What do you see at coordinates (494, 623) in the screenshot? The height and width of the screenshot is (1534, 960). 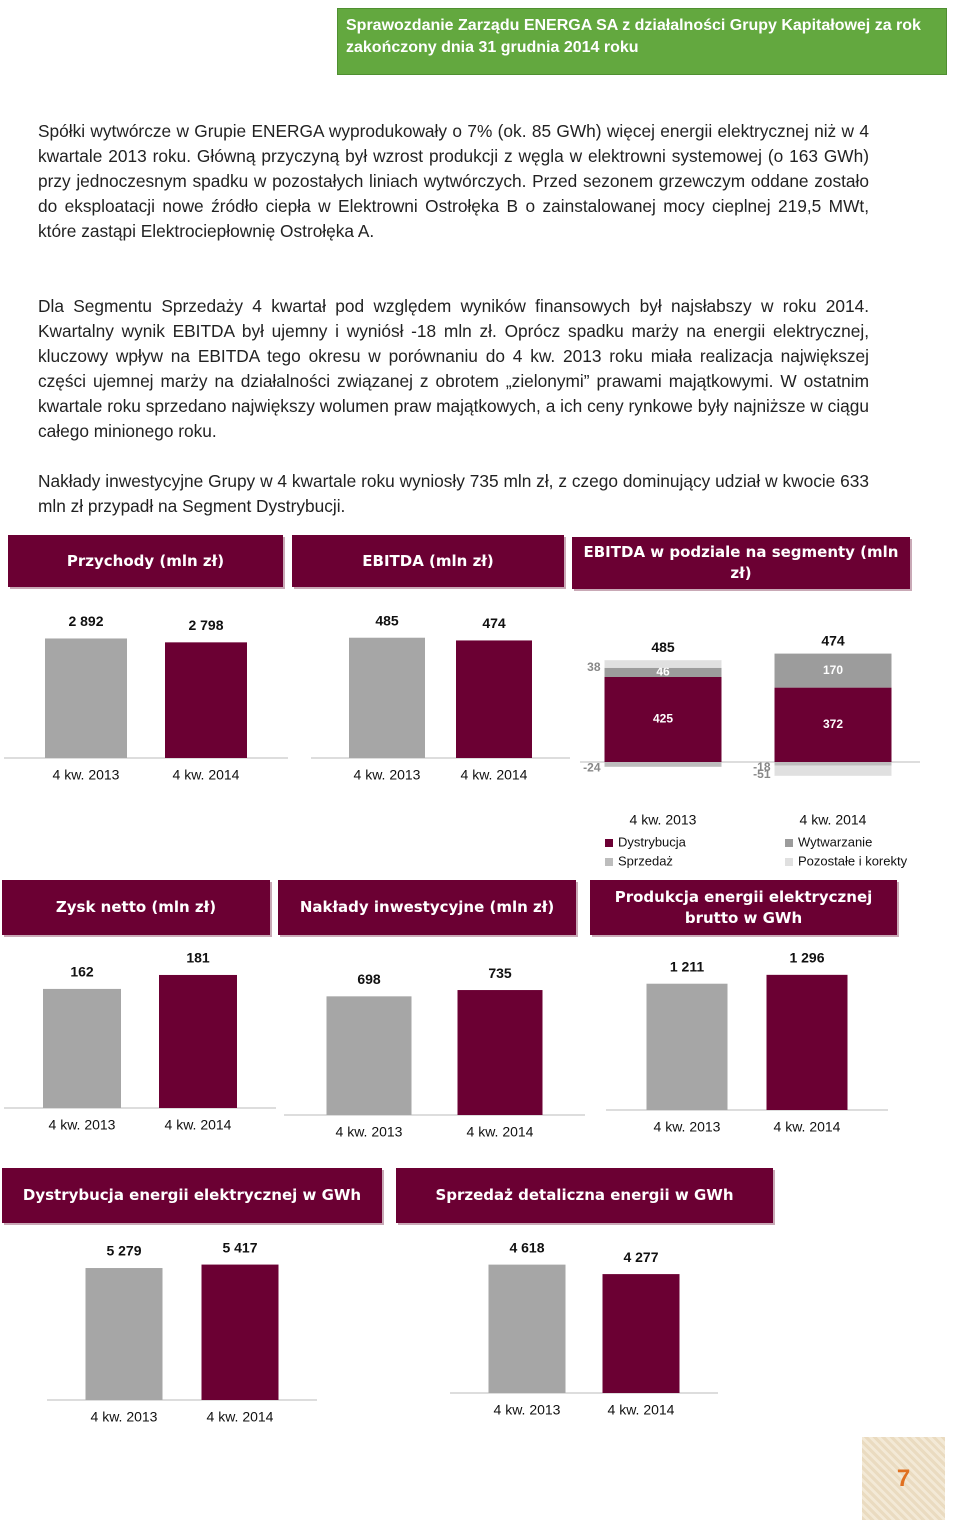 I see `value-label: 474` at bounding box center [494, 623].